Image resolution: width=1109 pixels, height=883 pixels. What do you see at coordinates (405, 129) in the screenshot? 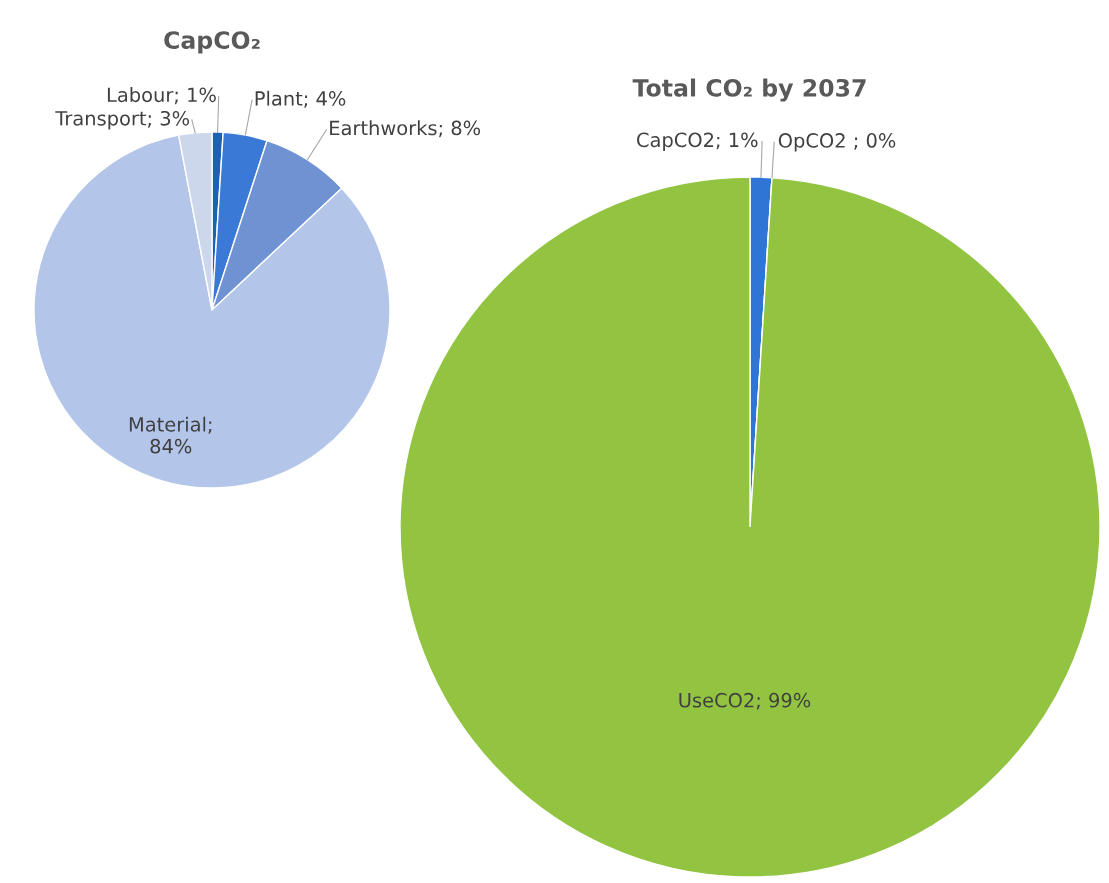
I see `slice-label: Earthworks; 8%` at bounding box center [405, 129].